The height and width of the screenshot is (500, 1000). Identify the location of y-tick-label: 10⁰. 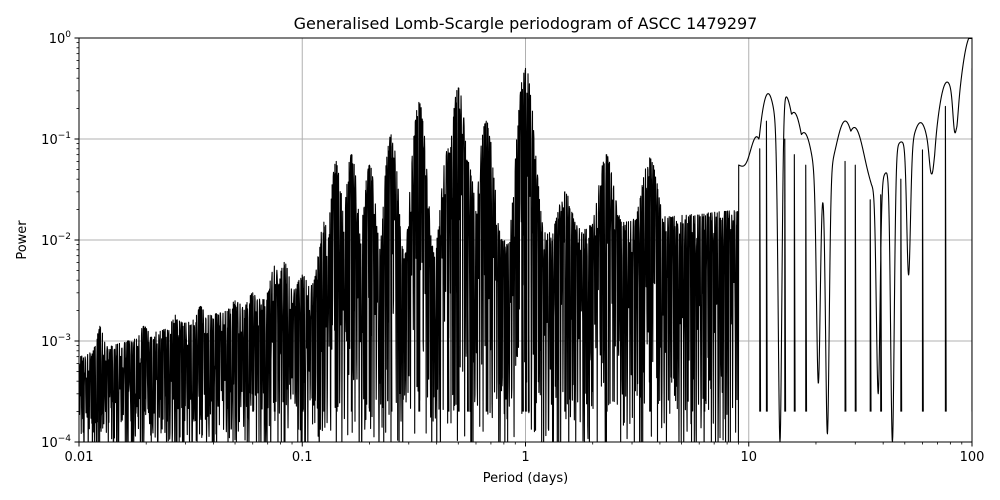
(60, 38).